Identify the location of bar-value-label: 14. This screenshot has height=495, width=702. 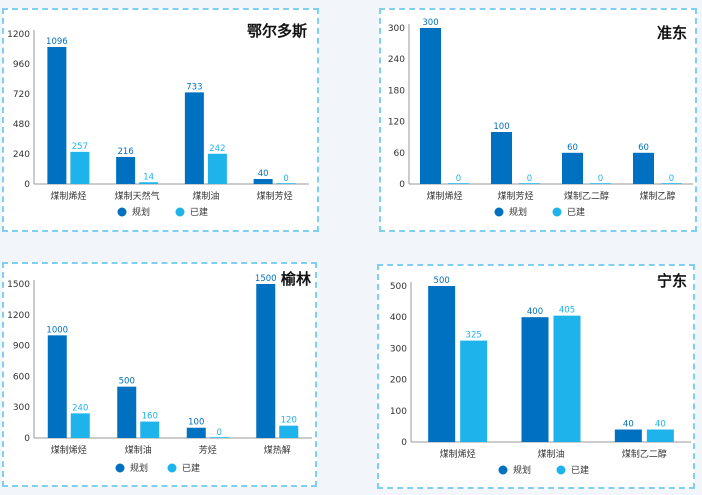
(148, 177).